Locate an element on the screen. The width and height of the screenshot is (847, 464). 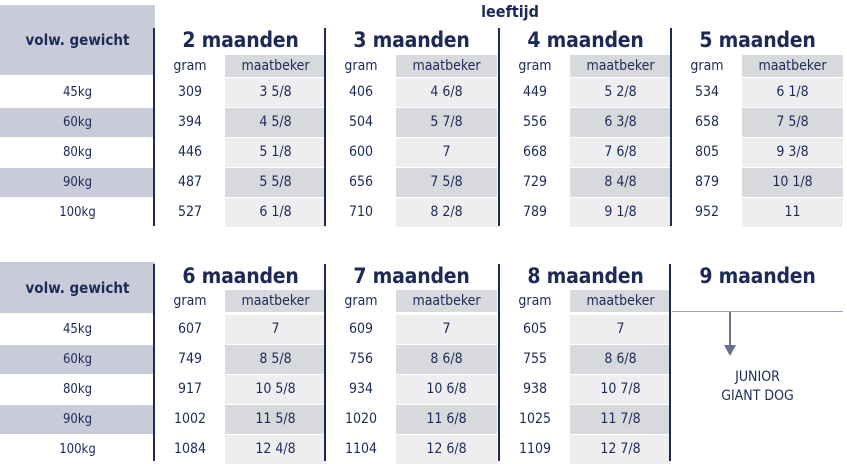
gram-cell: 607 is located at coordinates (190, 329).